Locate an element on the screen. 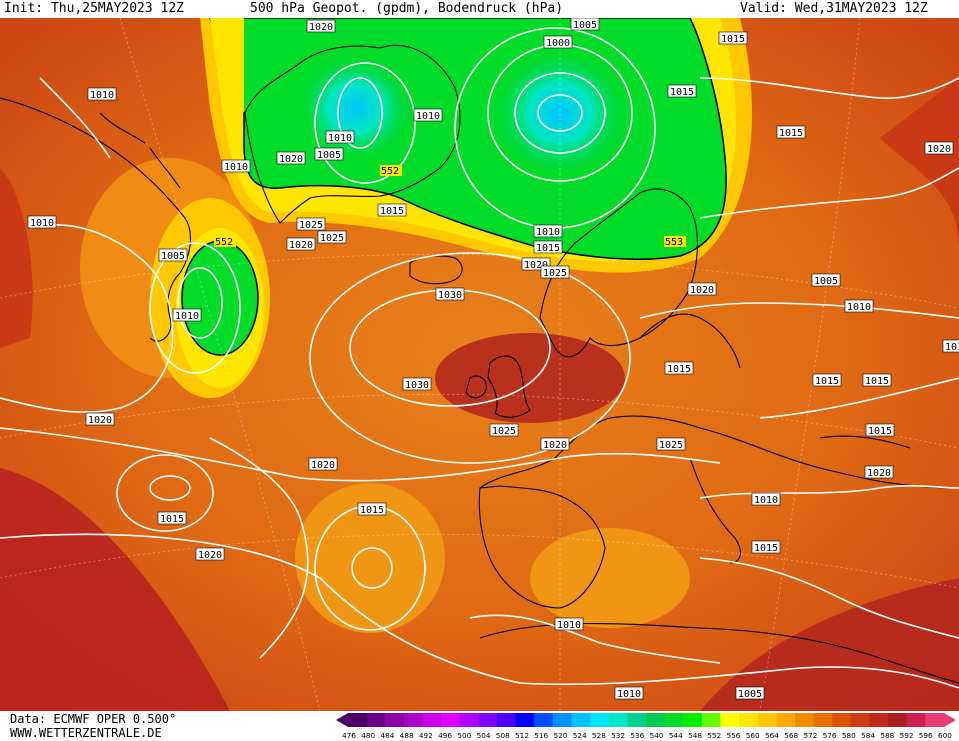 The image size is (959, 741). orange-zone-atlantic is located at coordinates (370, 558).